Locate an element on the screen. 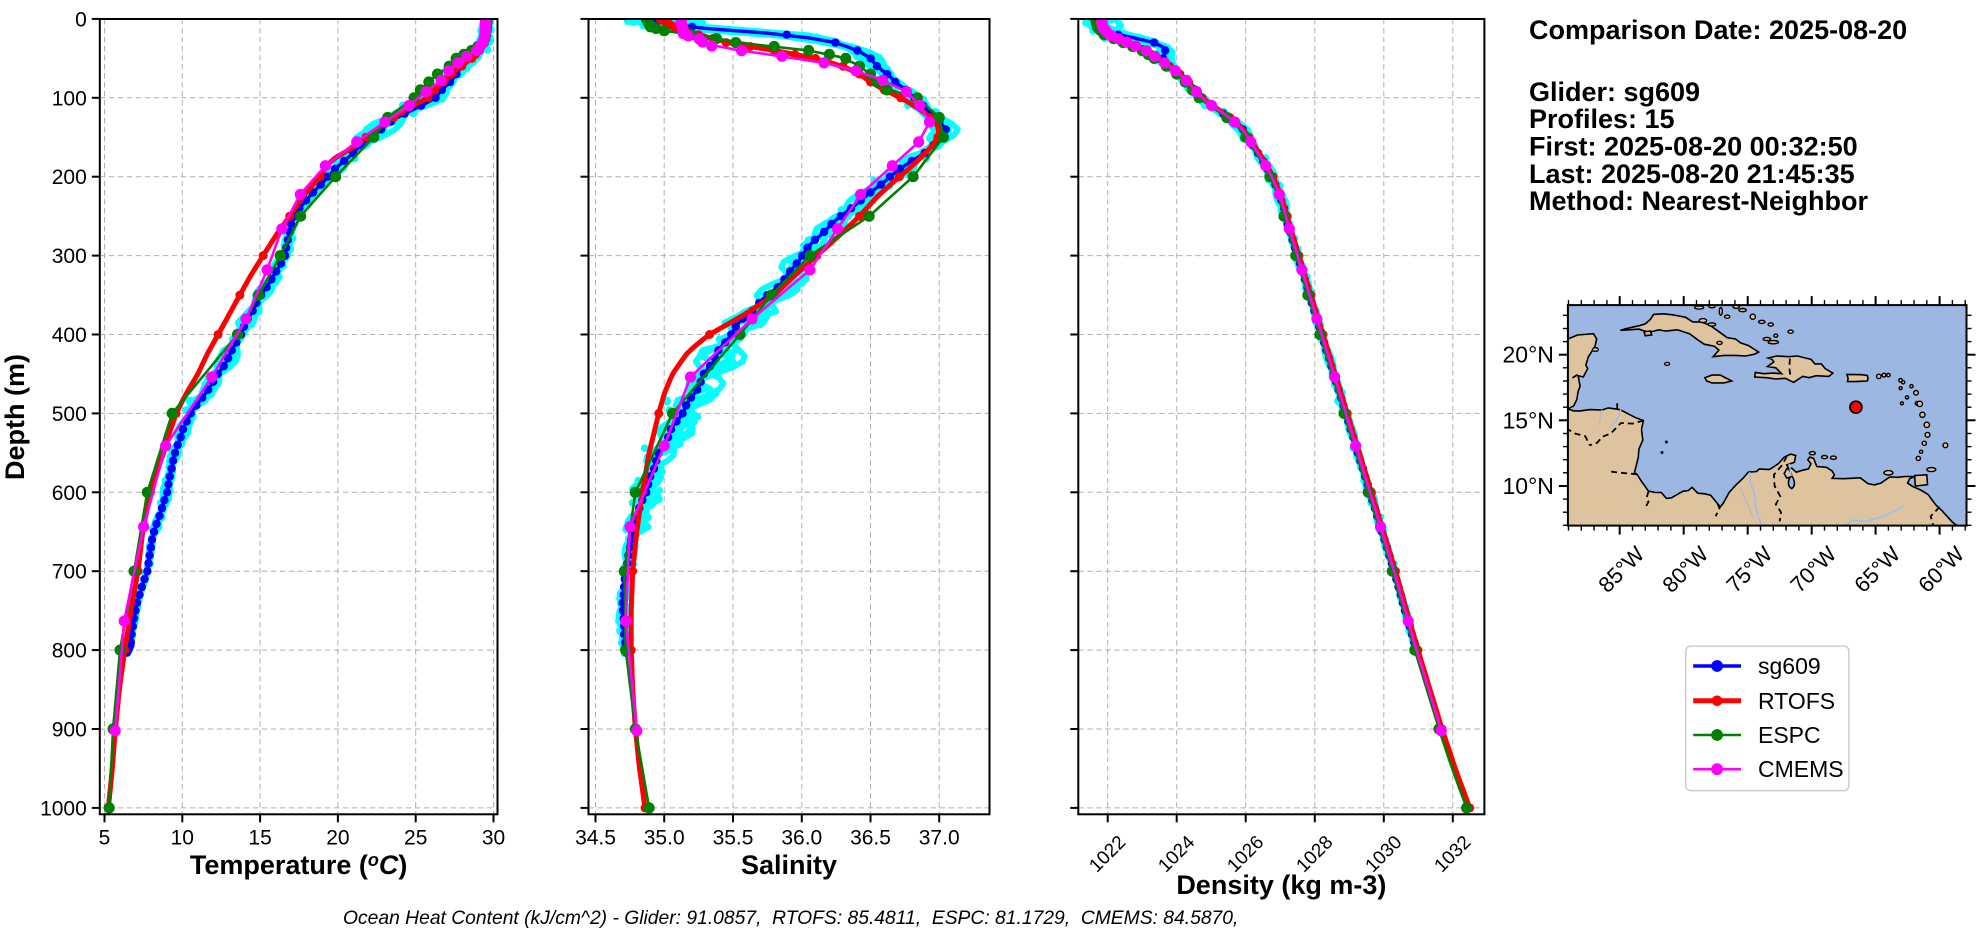 This screenshot has width=1982, height=934. svg-text: 700 is located at coordinates (69, 572).